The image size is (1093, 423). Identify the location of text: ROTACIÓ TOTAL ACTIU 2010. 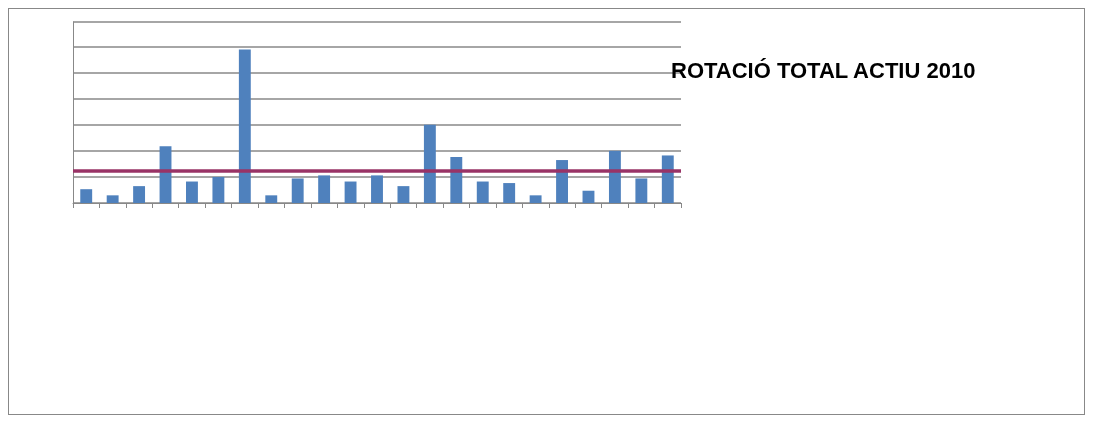
(823, 70).